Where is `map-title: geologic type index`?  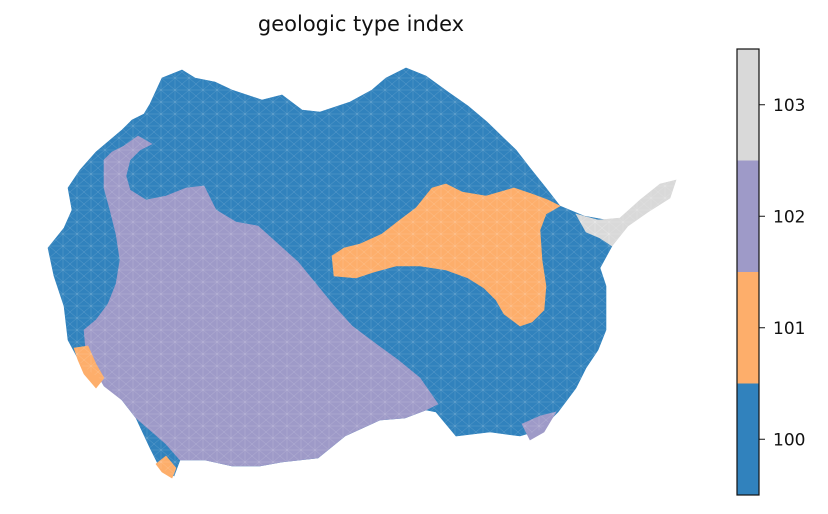
map-title: geologic type index is located at coordinates (361, 24).